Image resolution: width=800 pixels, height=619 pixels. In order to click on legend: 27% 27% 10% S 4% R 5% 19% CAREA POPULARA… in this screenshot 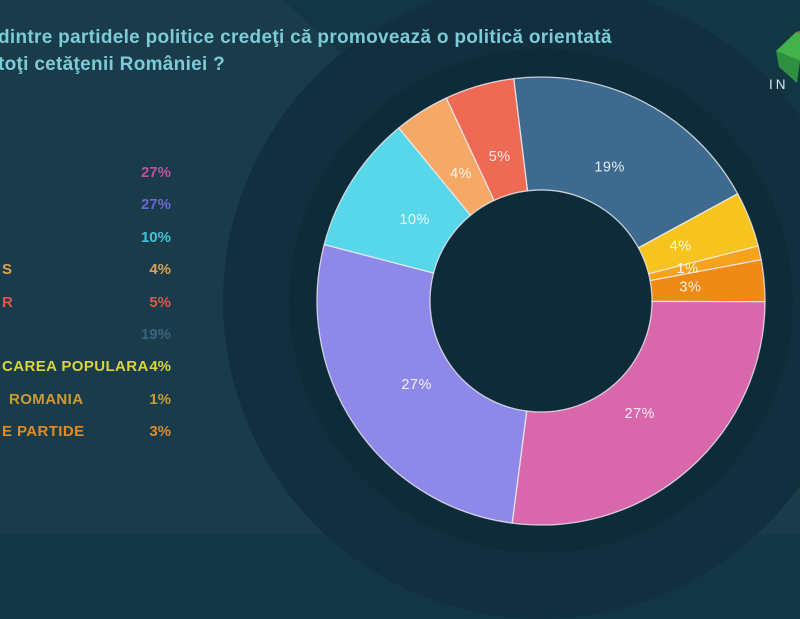, I will do `click(86, 301)`.